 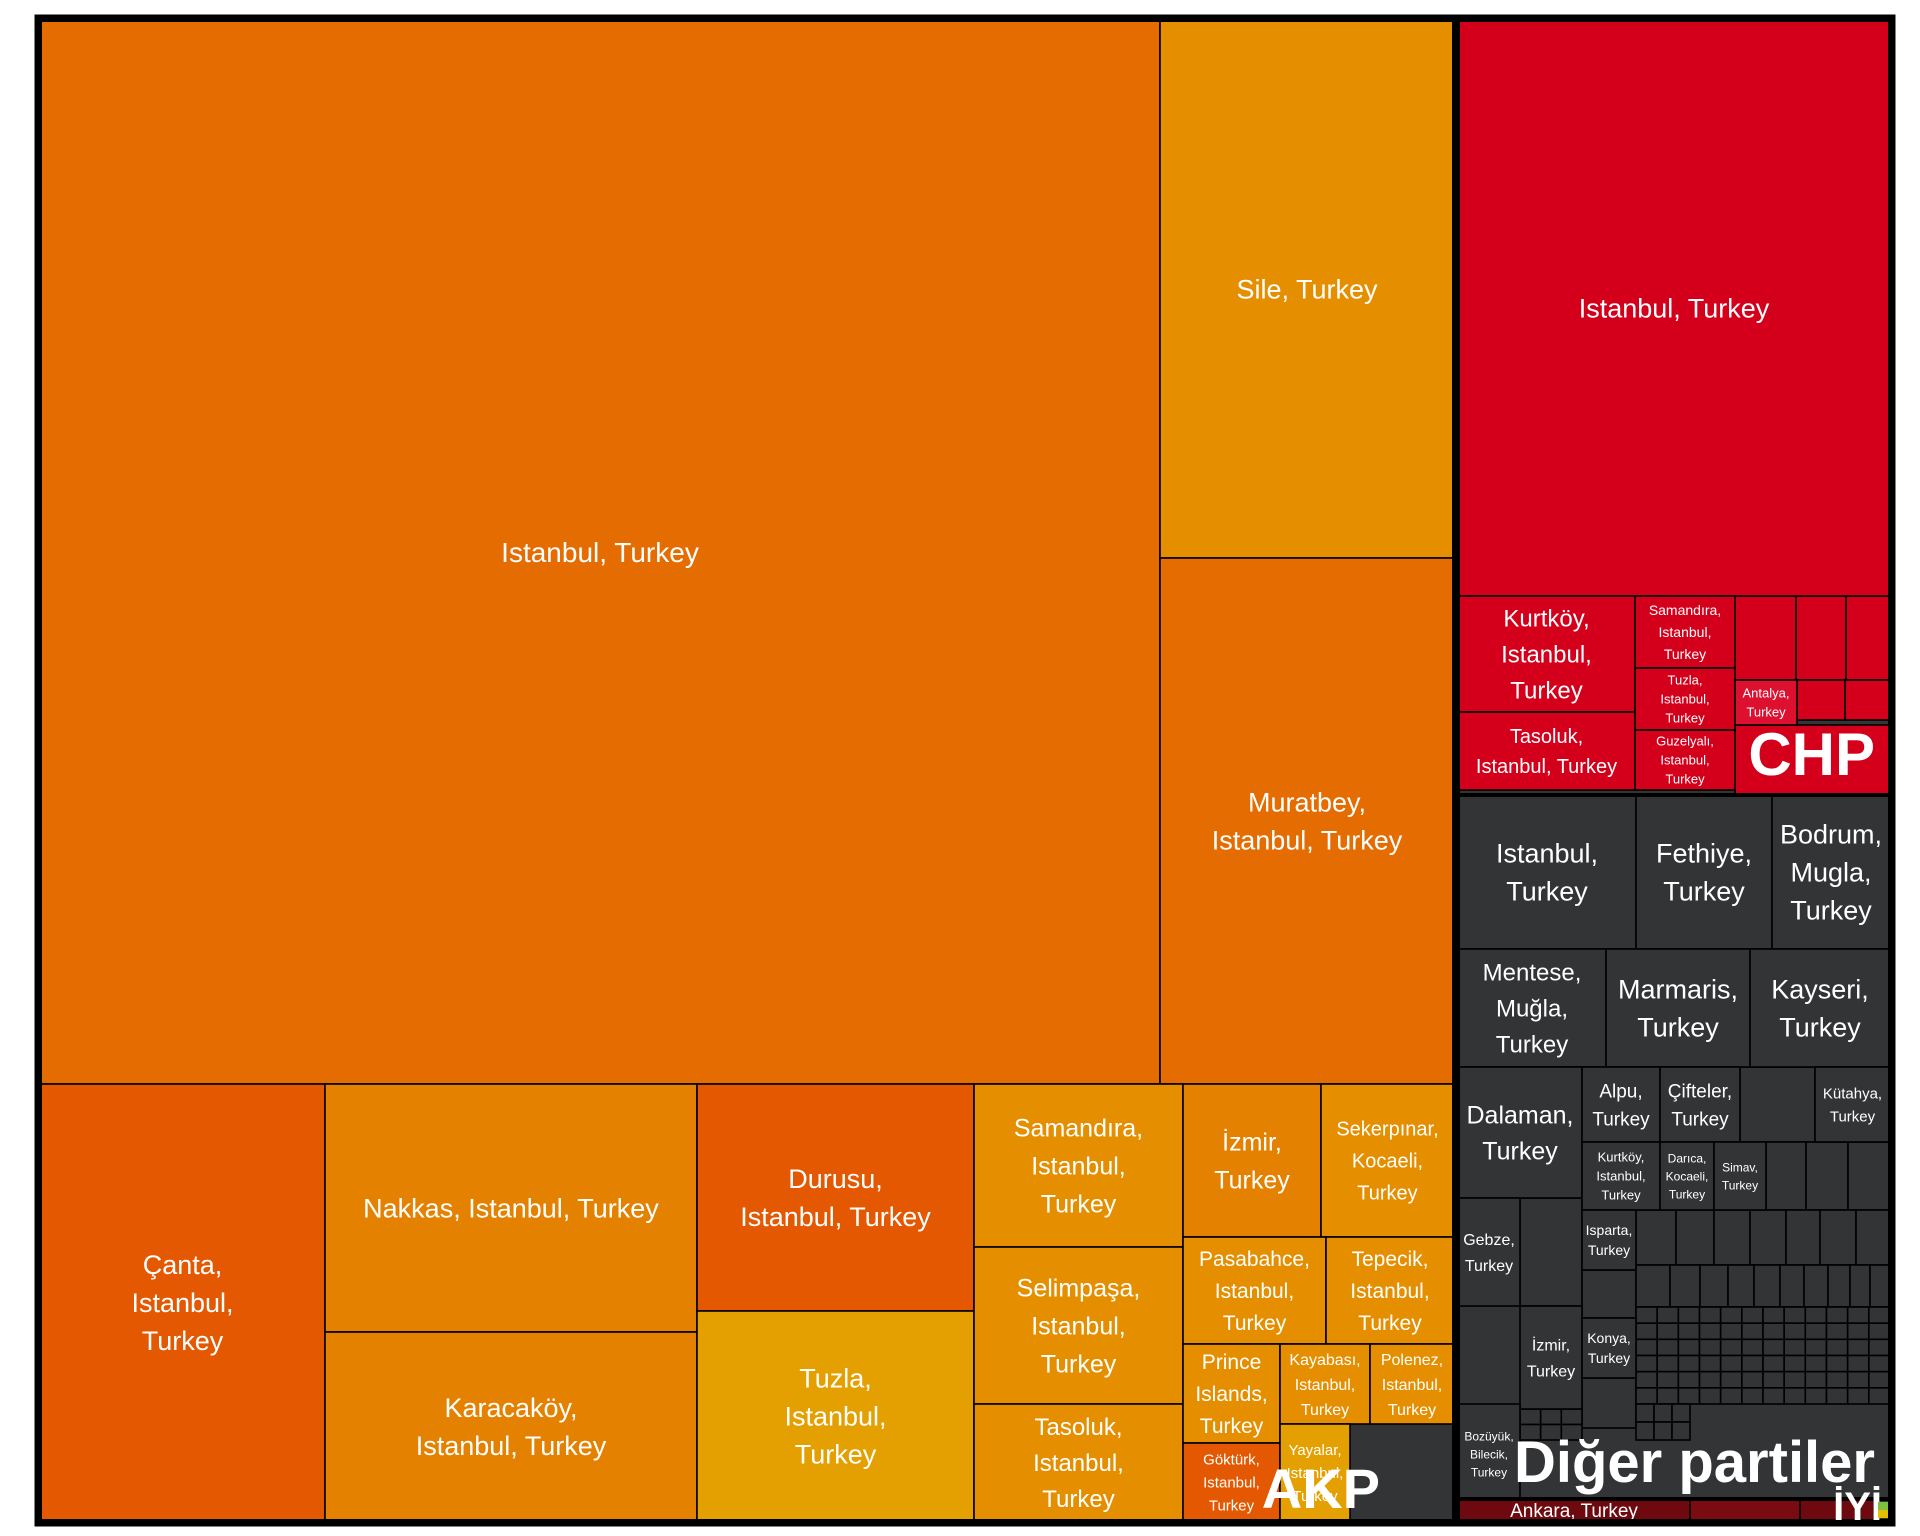 I want to click on treemap-cell-chp-kurtkoy-istanbul-turkey: Kurtköy, Istanbul, Turkey, so click(x=1546, y=654).